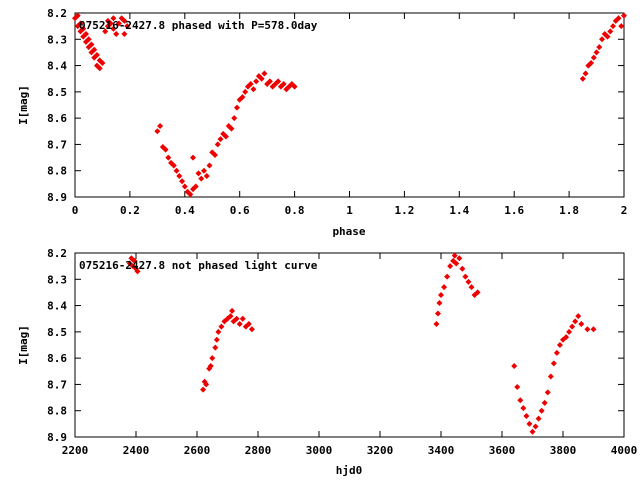 Image resolution: width=640 pixels, height=480 pixels. Describe the element at coordinates (624, 210) in the screenshot. I see `phased-x-tick-label: 2` at that location.